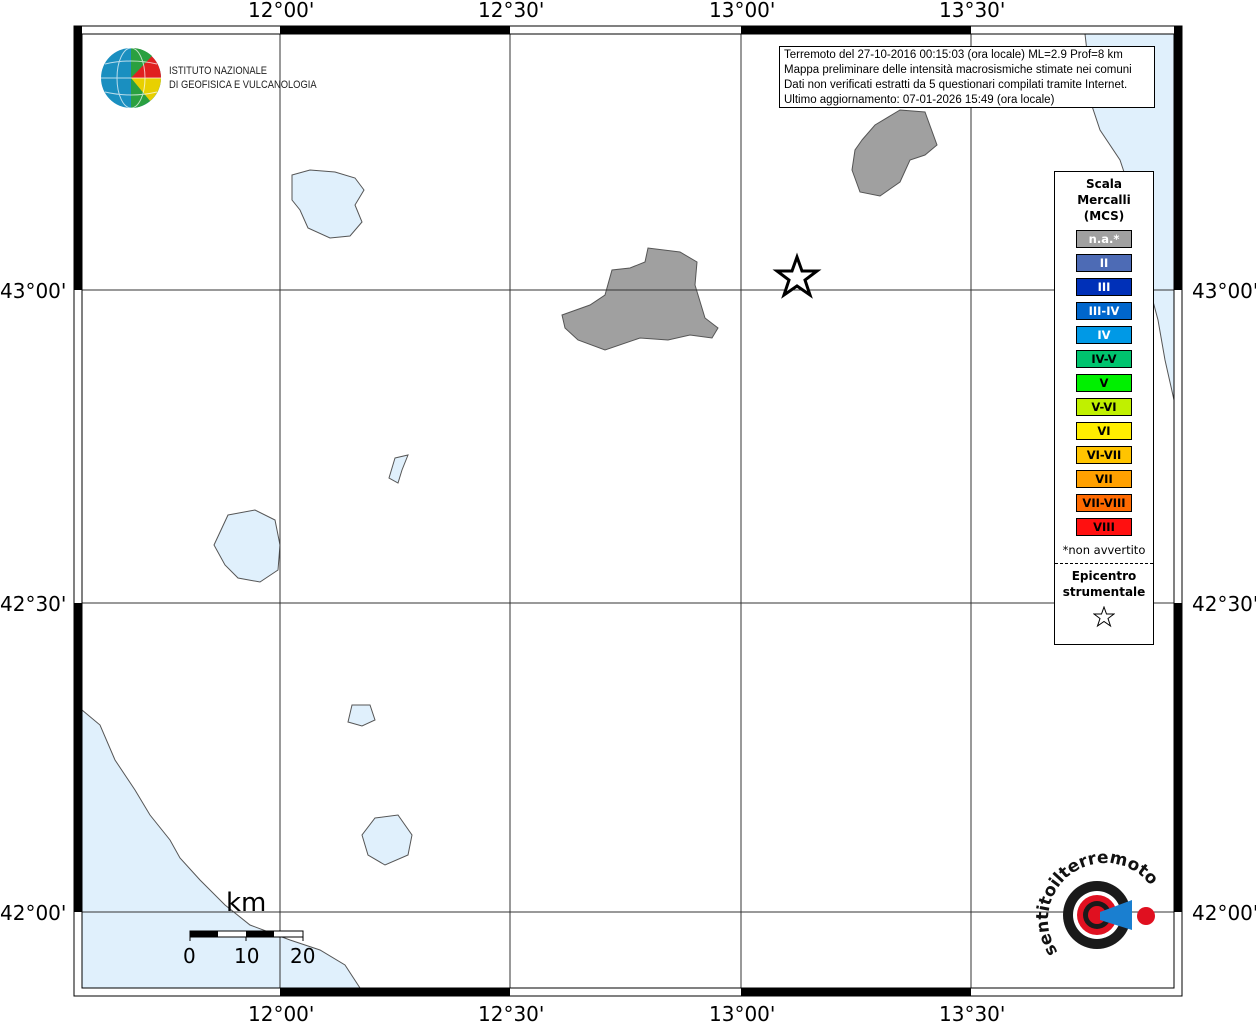 The height and width of the screenshot is (1026, 1256). I want to click on legend-title-line: Mercalli, so click(1104, 200).